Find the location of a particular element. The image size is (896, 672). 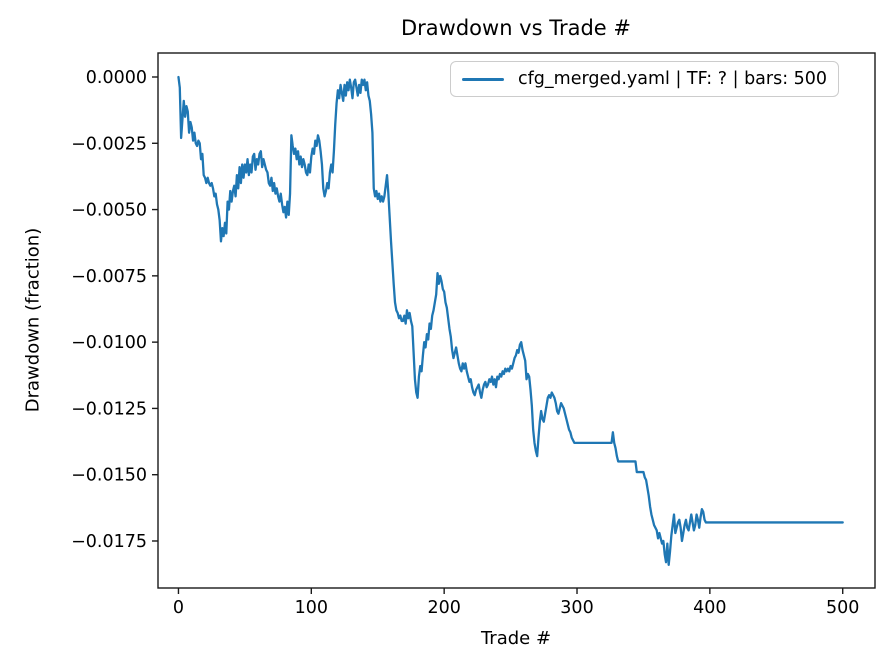

x-tick-label: 500 is located at coordinates (842, 608).